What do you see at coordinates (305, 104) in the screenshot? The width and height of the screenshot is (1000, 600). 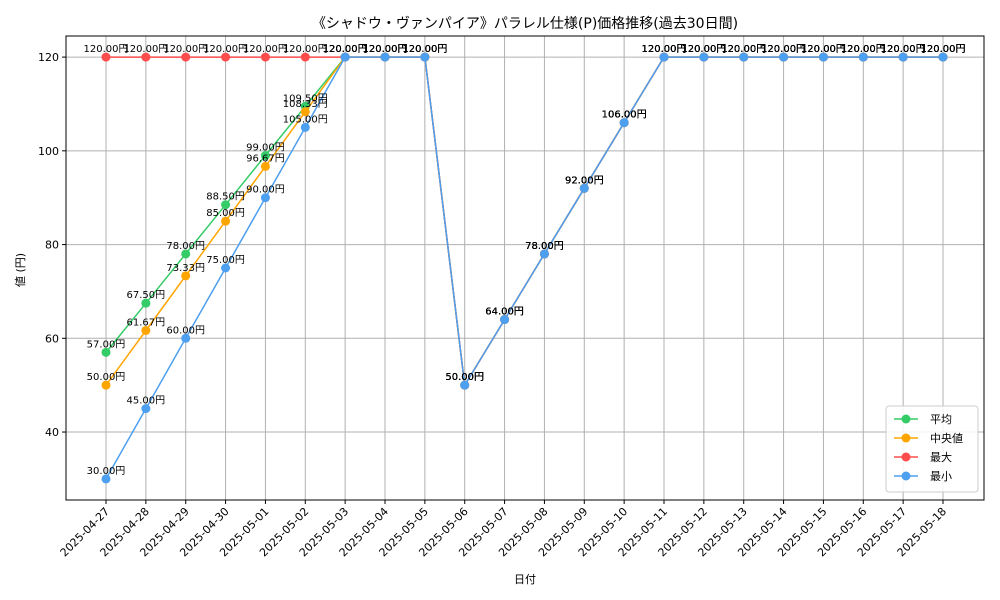 I see `data-label: 108.33円` at bounding box center [305, 104].